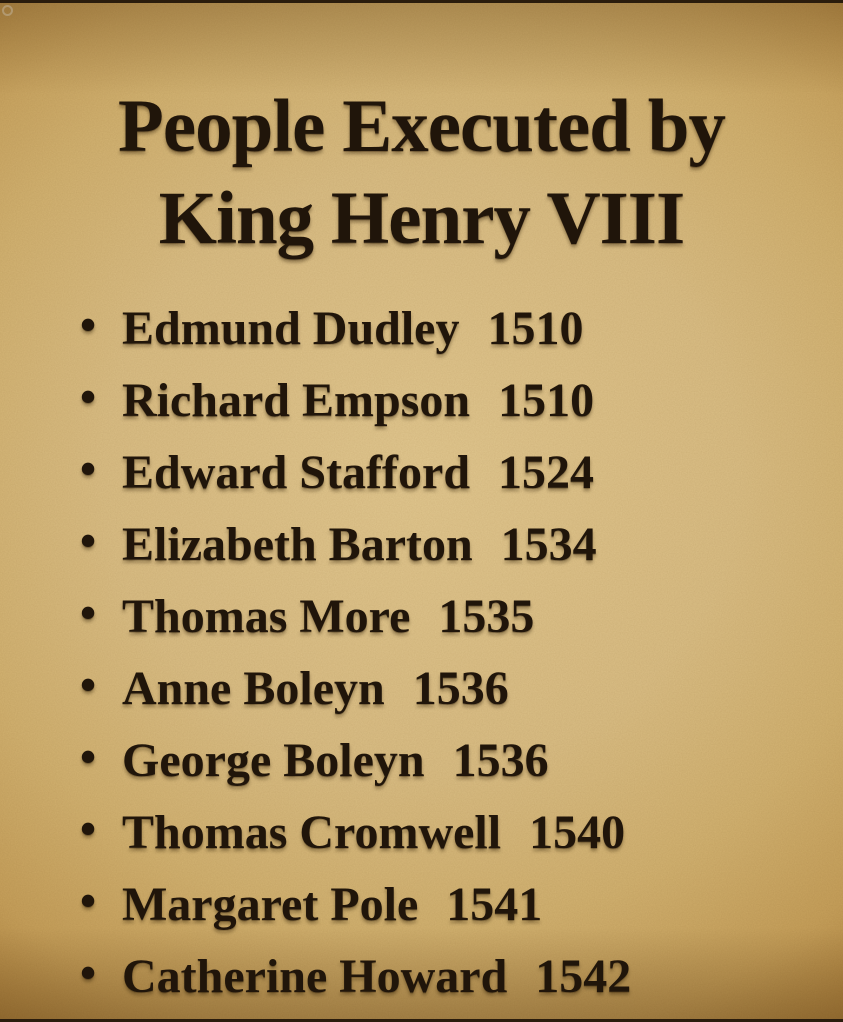 The height and width of the screenshot is (1022, 843). I want to click on list-item: • Elizabeth Barton 1534, so click(451, 544).